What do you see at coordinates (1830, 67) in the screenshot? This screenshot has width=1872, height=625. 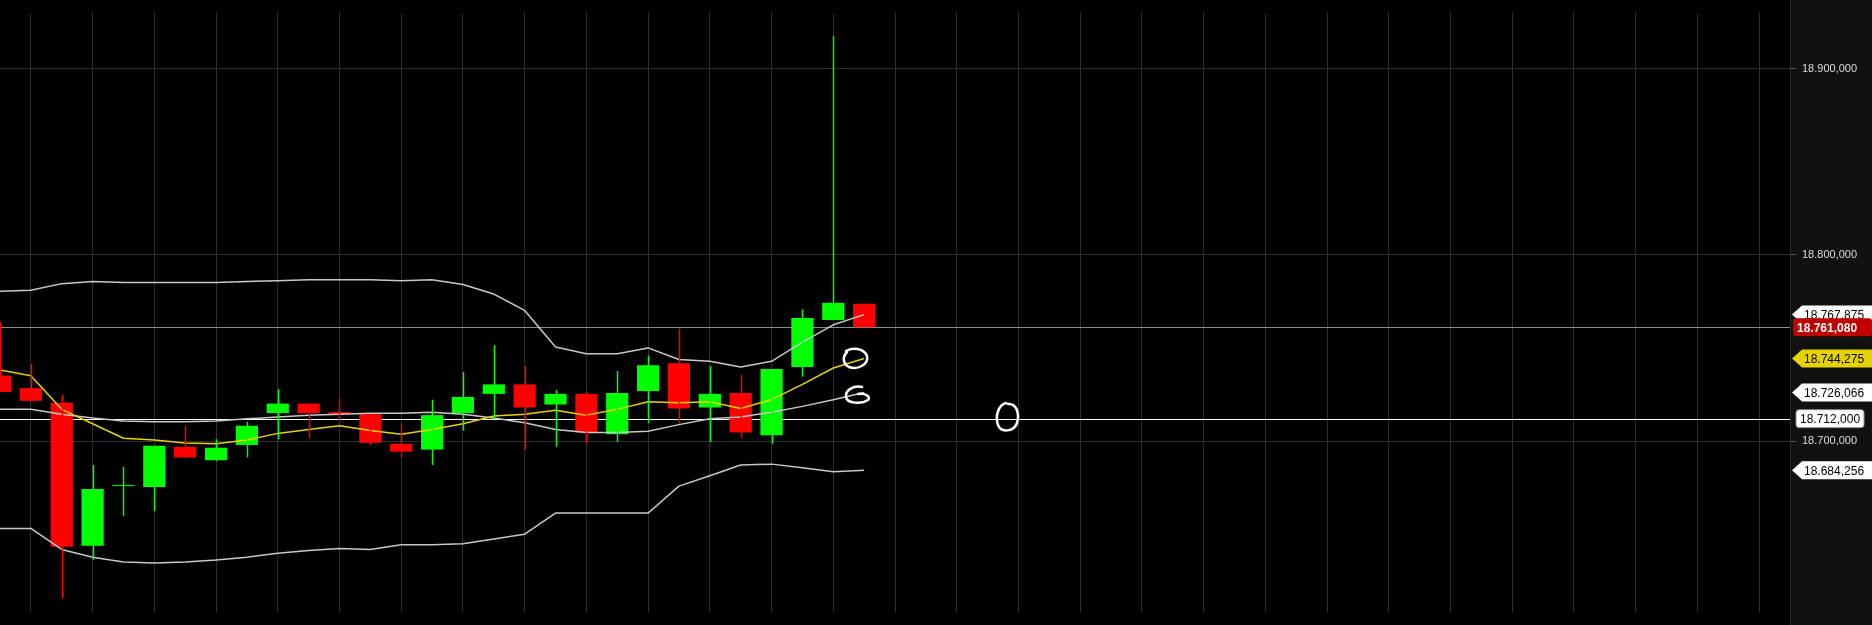 I see `y-tick-label: 18.900,000` at bounding box center [1830, 67].